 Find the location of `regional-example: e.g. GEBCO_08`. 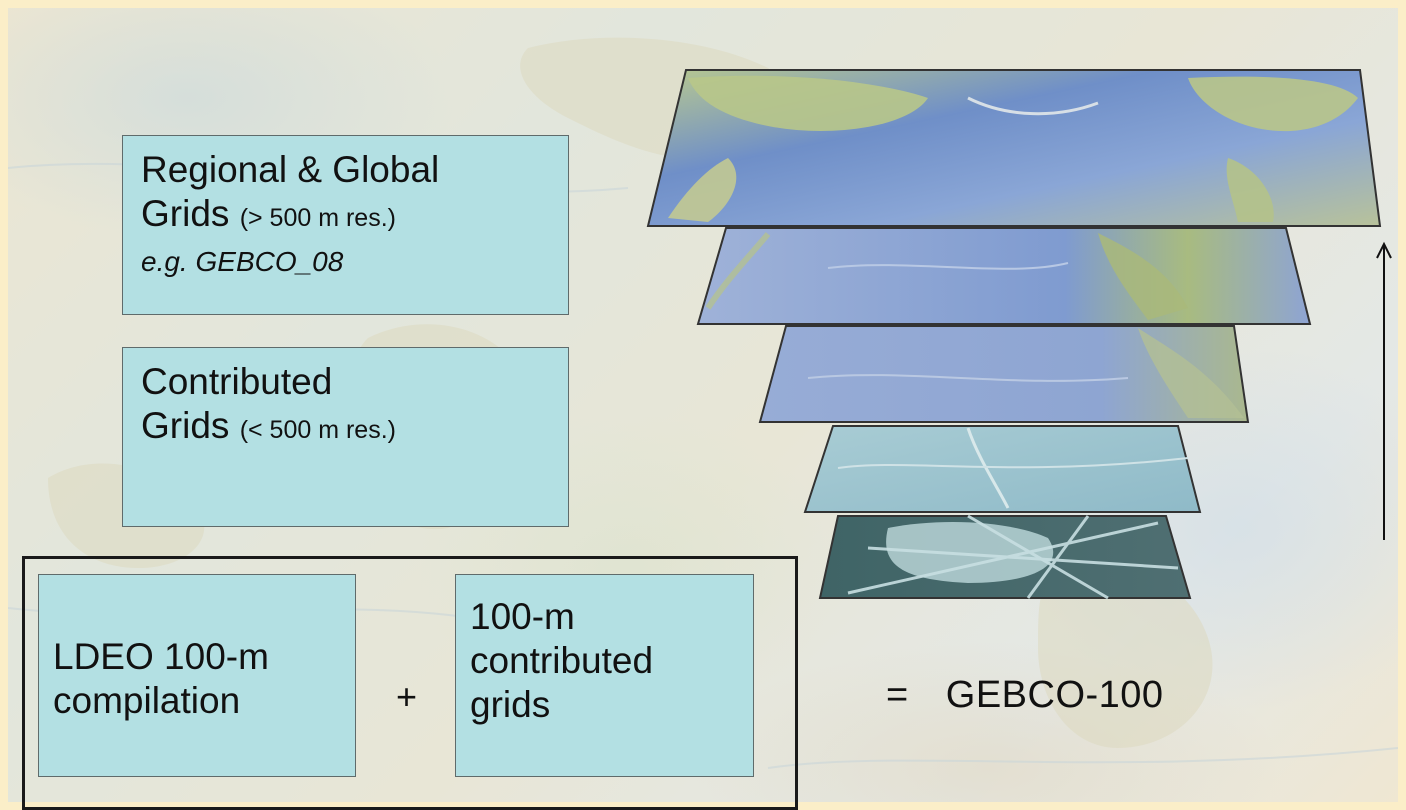

regional-example: e.g. GEBCO_08 is located at coordinates (242, 261).